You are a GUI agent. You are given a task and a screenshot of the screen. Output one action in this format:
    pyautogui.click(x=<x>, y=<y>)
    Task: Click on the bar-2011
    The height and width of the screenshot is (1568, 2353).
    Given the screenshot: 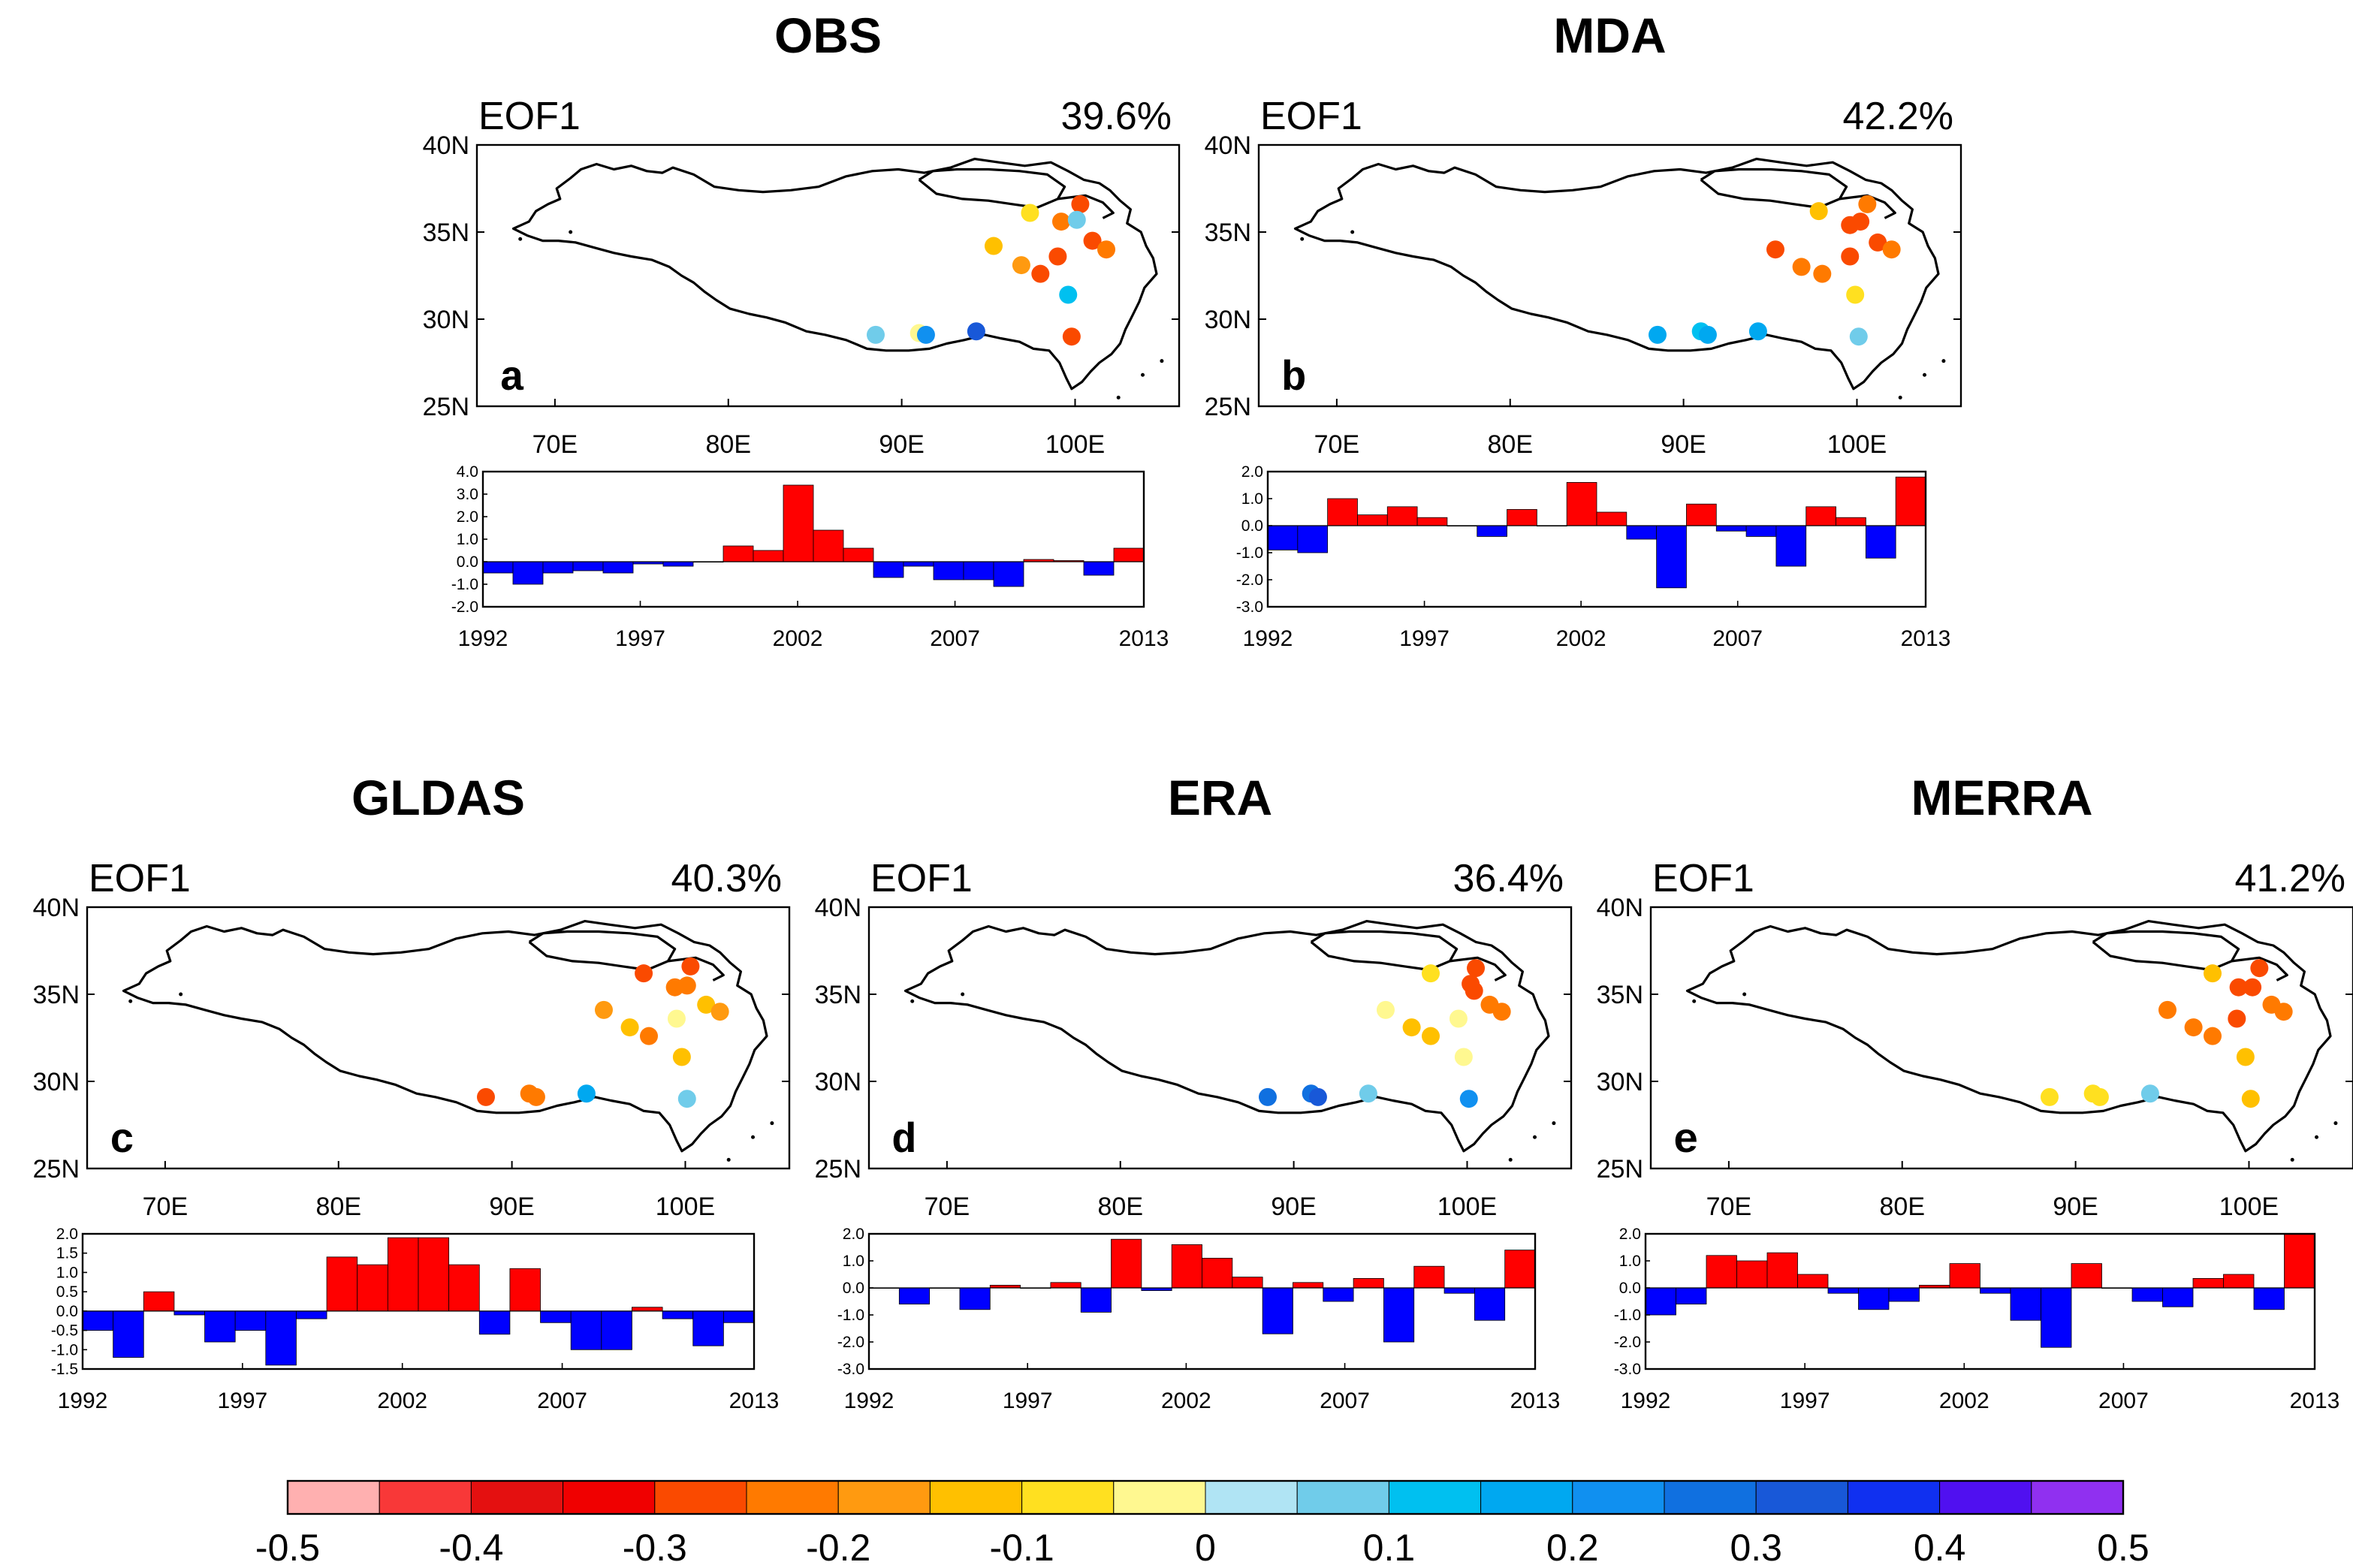 What is the action you would take?
    pyautogui.click(x=1459, y=1291)
    